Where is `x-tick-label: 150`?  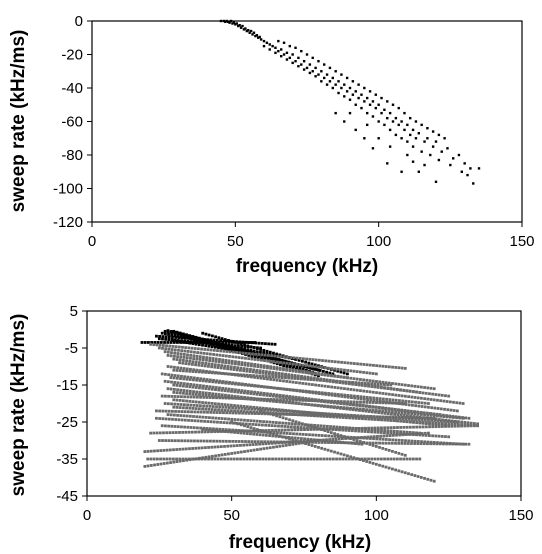 x-tick-label: 150 is located at coordinates (520, 515).